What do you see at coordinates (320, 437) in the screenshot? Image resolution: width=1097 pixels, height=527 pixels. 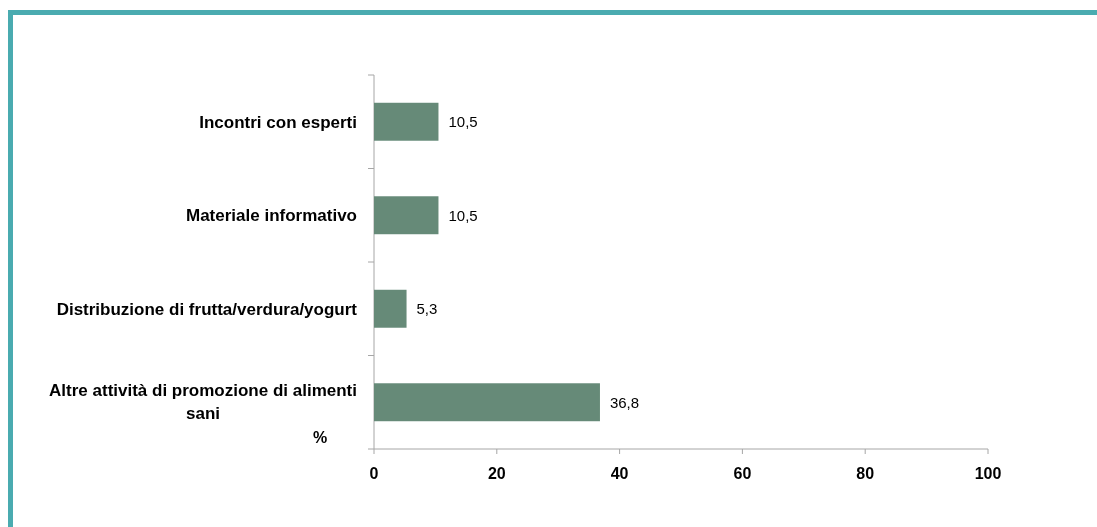 I see `x-axis-title: %` at bounding box center [320, 437].